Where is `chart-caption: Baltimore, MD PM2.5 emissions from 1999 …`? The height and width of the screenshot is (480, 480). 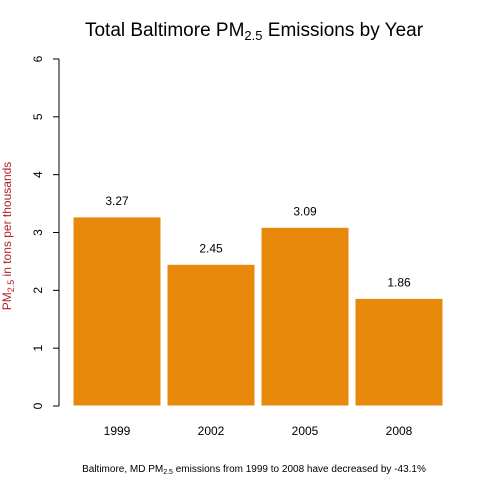 chart-caption: Baltimore, MD PM2.5 emissions from 1999 … is located at coordinates (254, 470).